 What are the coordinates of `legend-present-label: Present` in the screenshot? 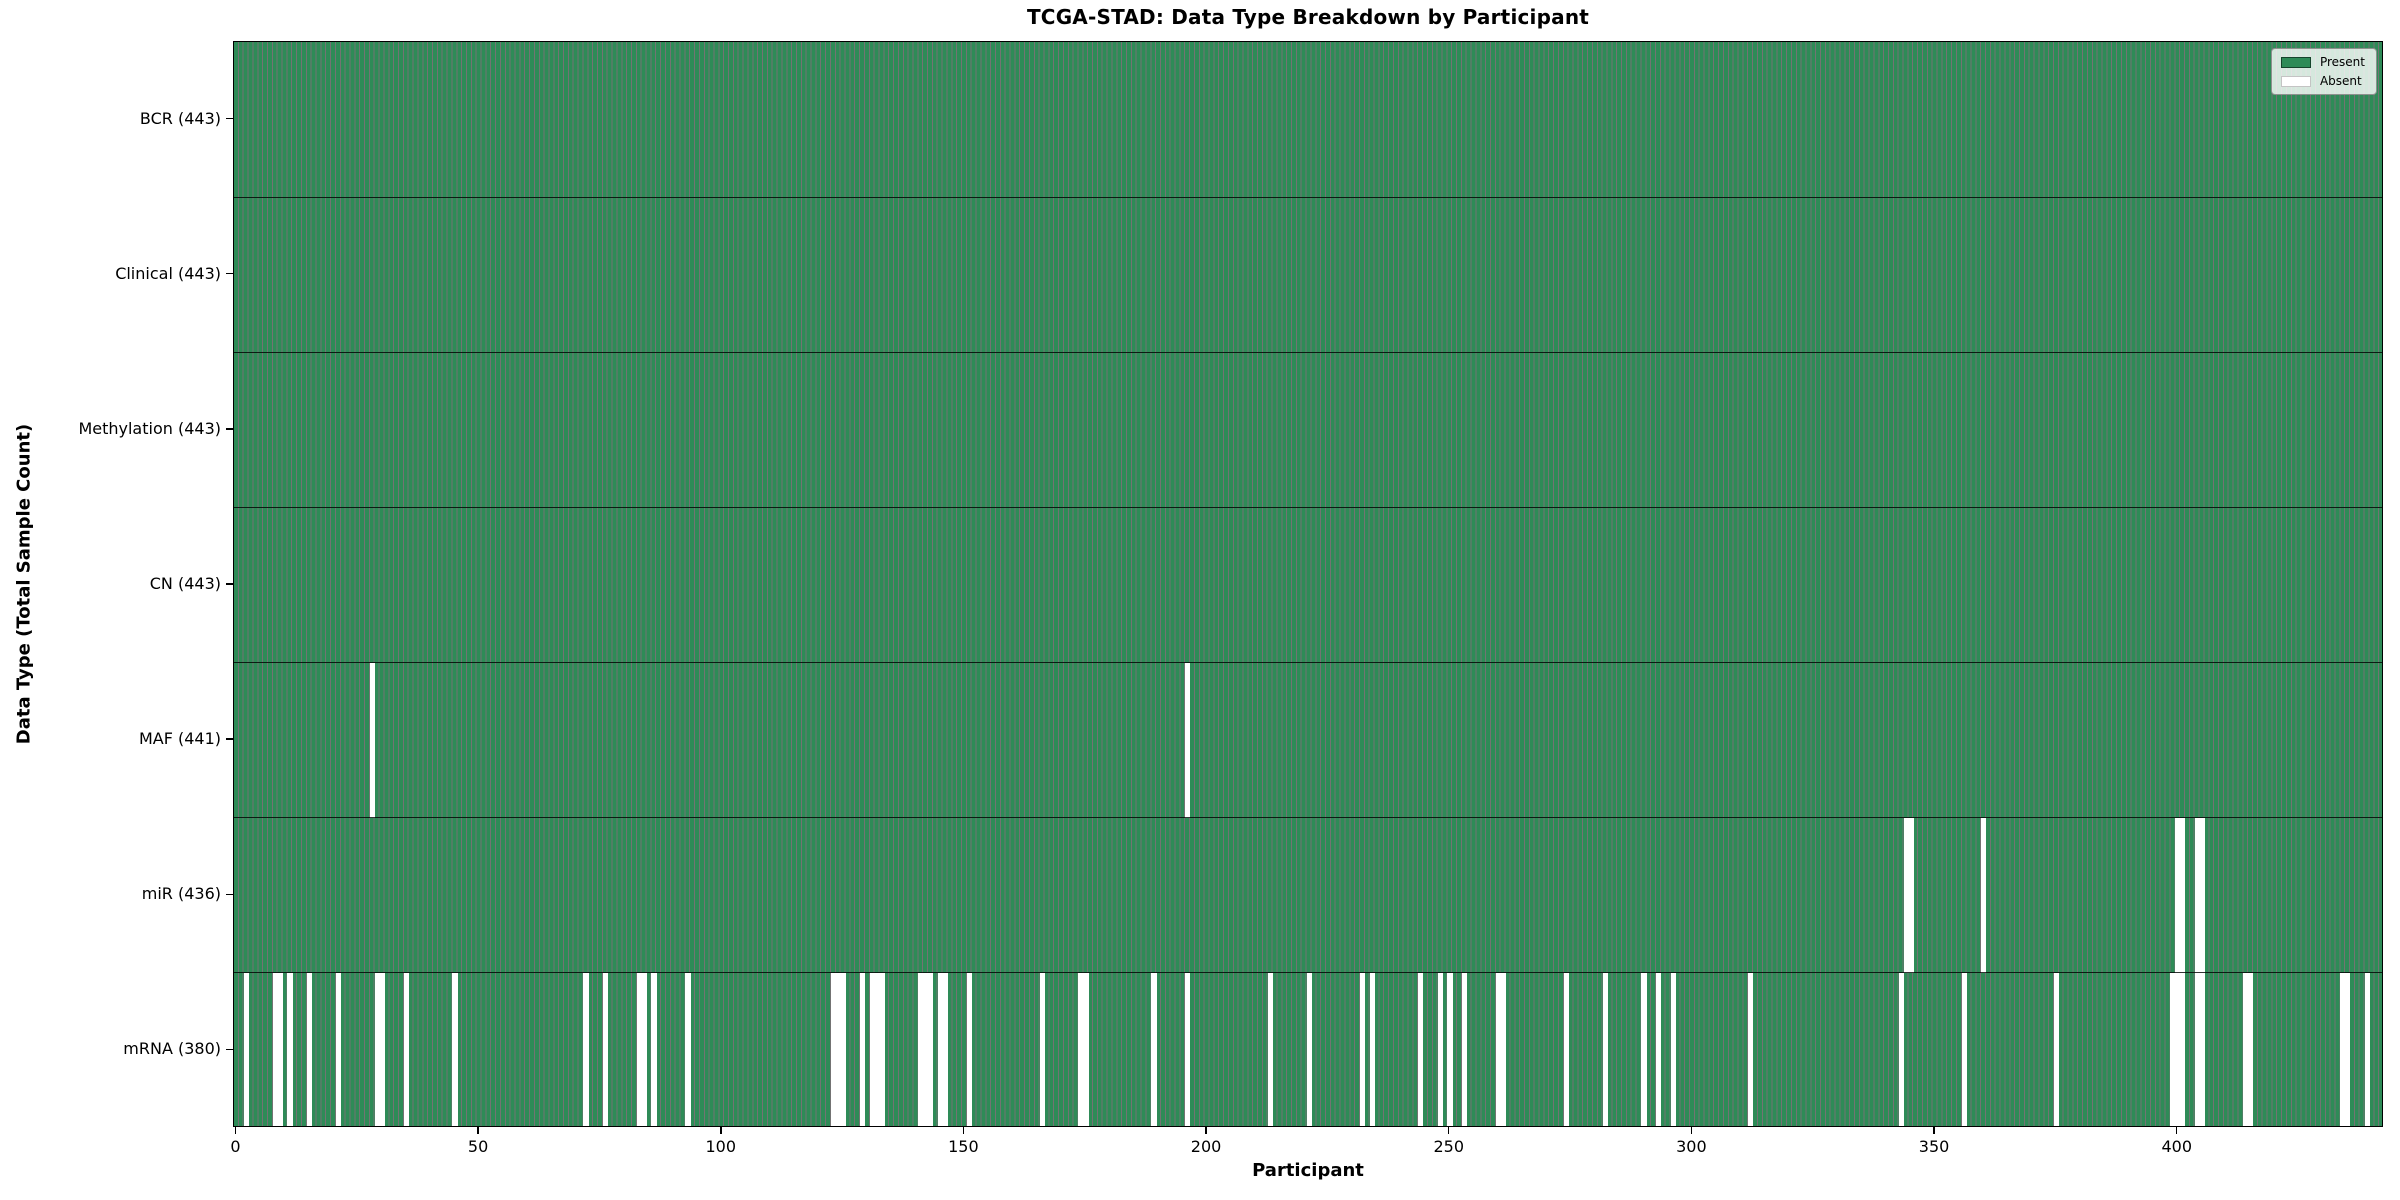 It's located at (2342, 62).